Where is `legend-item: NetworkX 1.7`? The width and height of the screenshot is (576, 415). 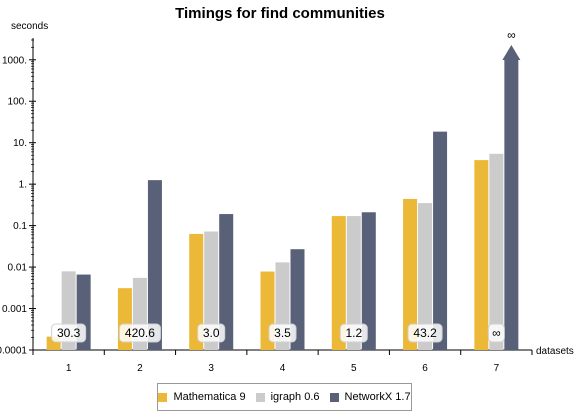 legend-item: NetworkX 1.7 is located at coordinates (370, 397).